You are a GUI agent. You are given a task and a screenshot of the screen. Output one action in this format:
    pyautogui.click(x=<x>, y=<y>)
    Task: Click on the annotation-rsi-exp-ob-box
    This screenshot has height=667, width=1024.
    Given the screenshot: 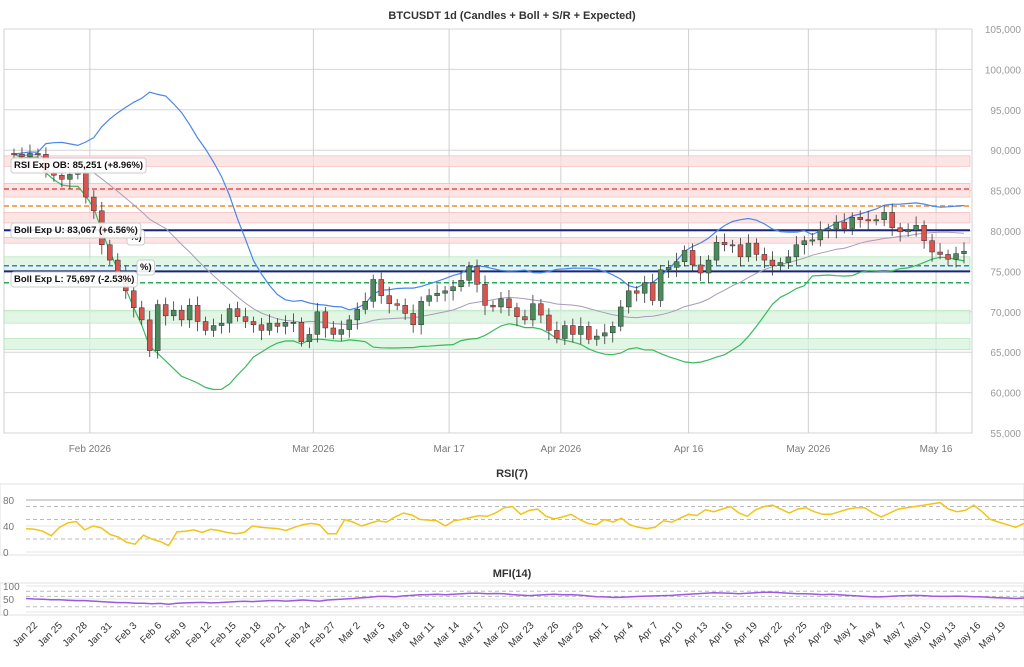 What is the action you would take?
    pyautogui.click(x=78, y=165)
    